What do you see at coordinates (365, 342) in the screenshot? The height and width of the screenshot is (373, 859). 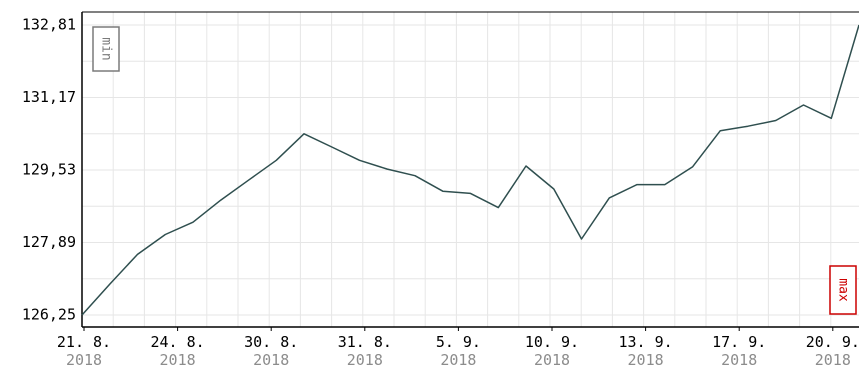 I see `x-tick-label-date: 31. 8.` at bounding box center [365, 342].